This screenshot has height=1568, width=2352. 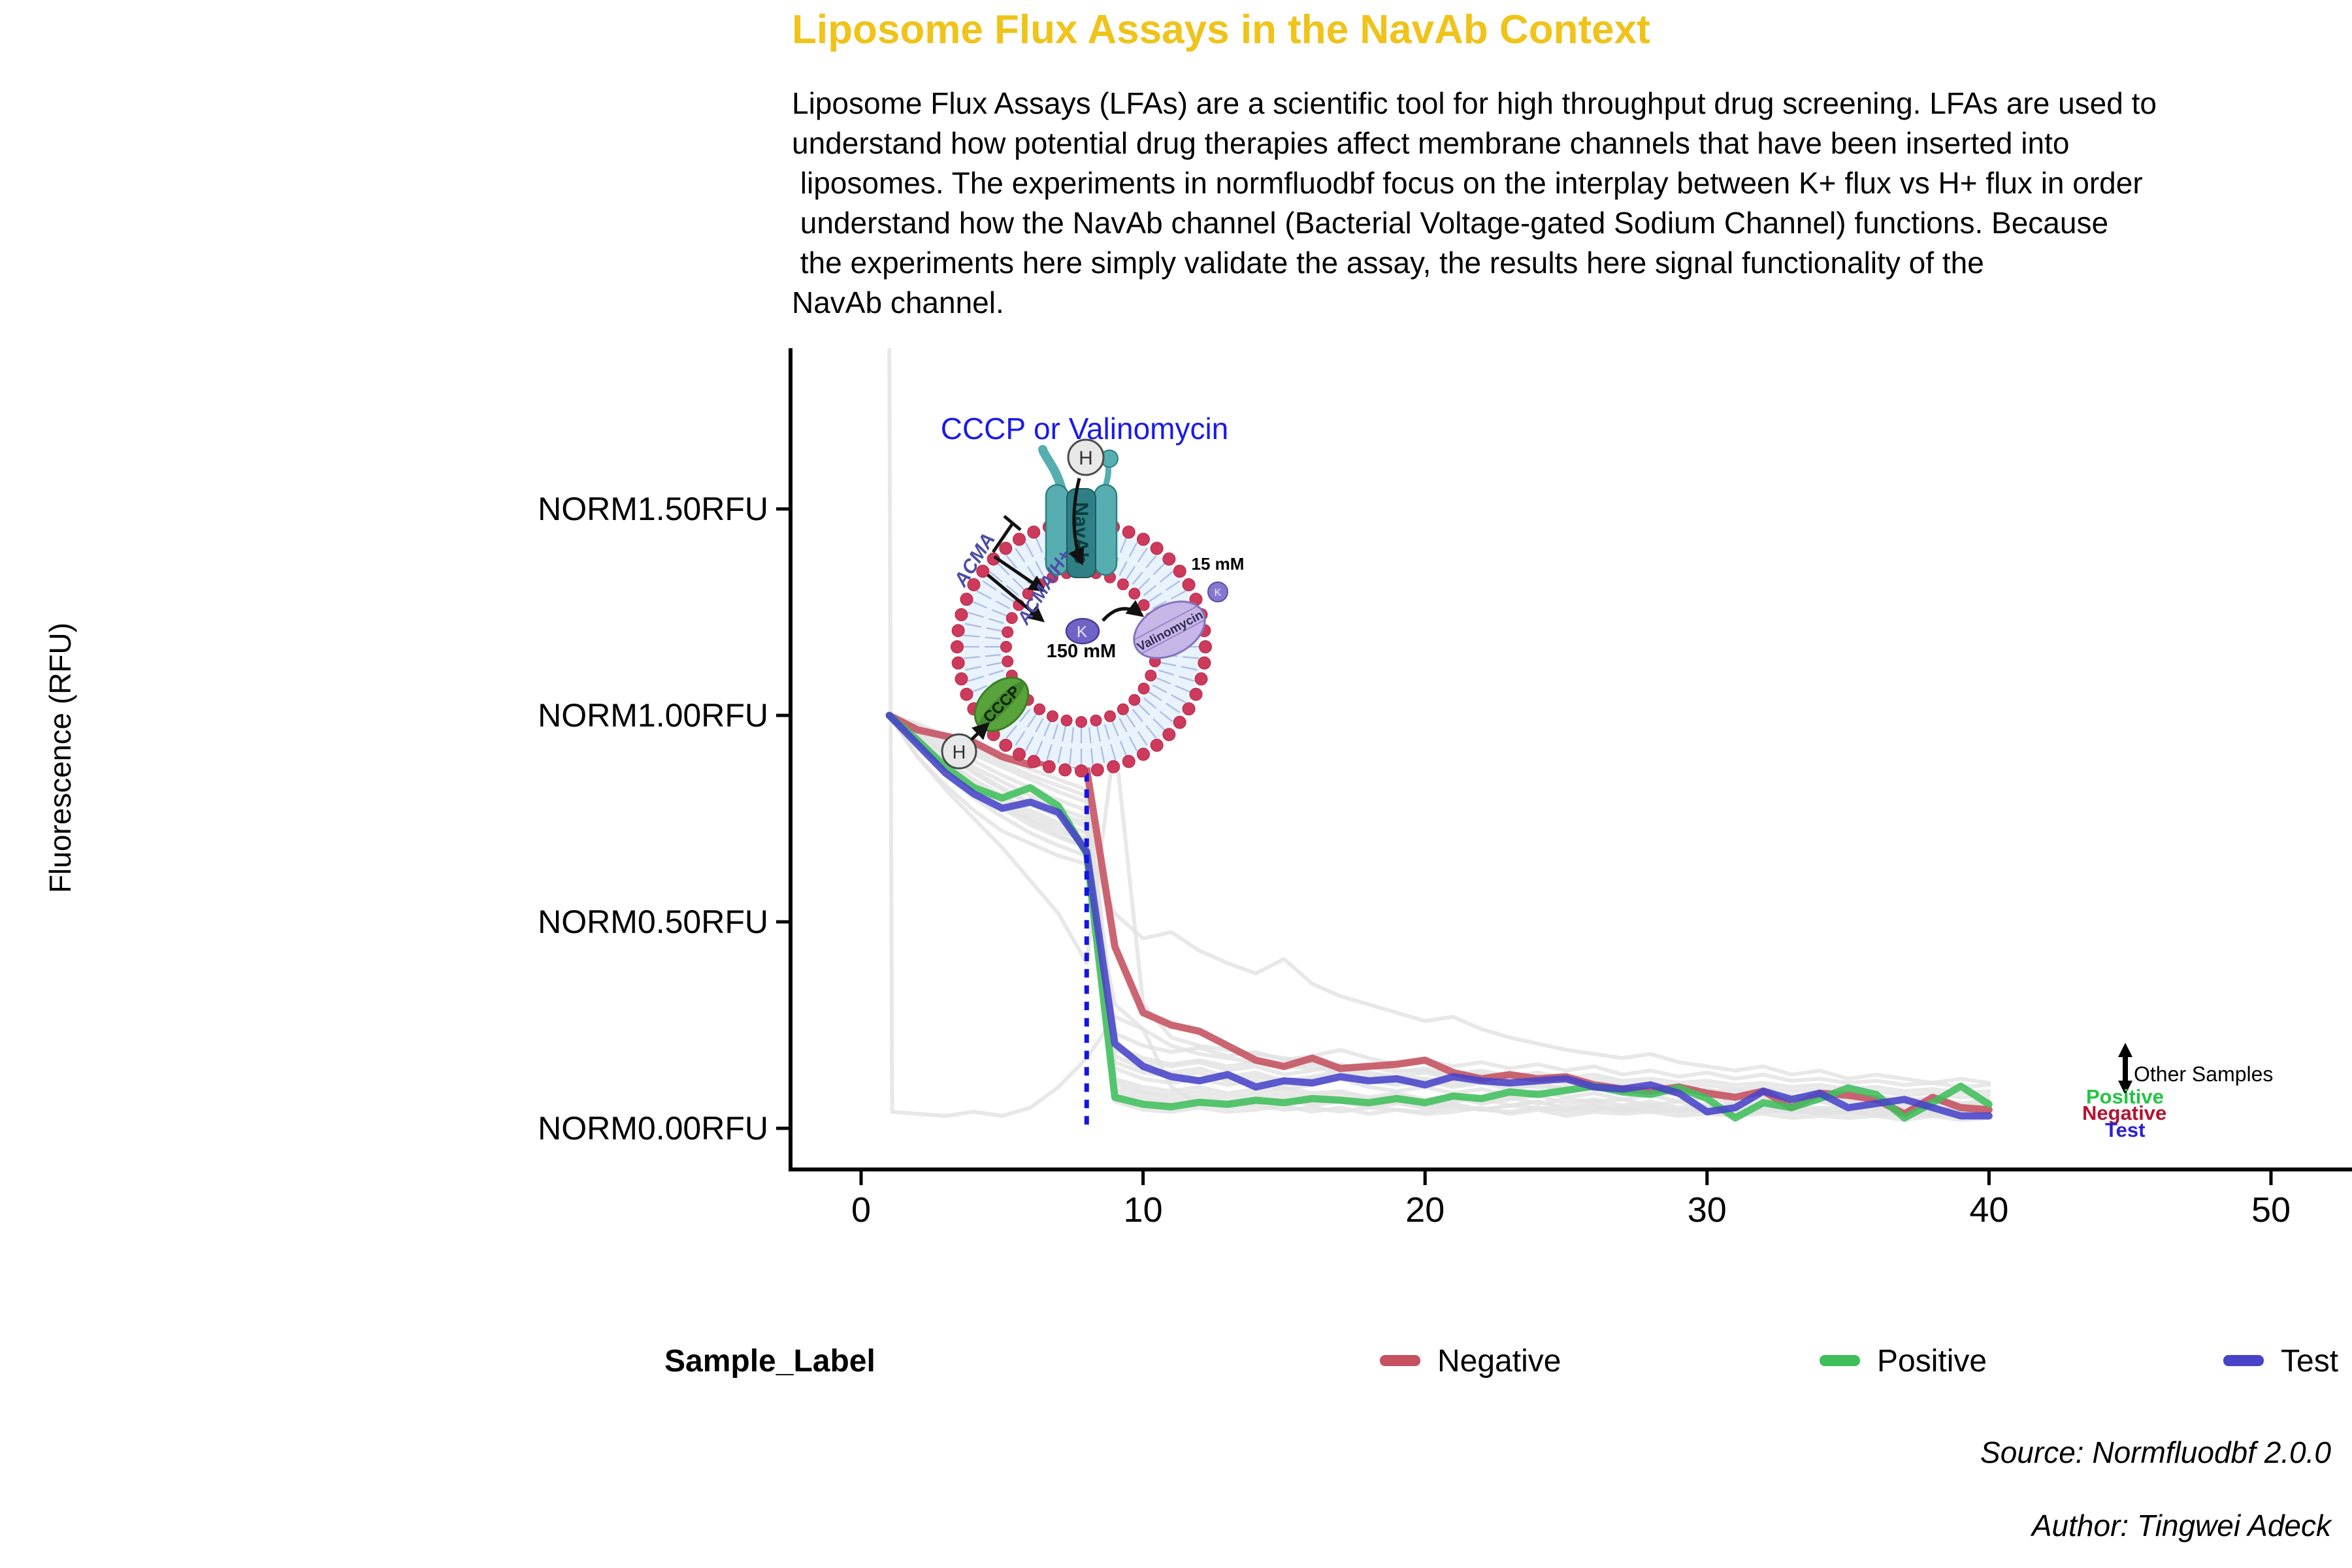 I want to click on series-line-negative, so click(x=1439, y=914).